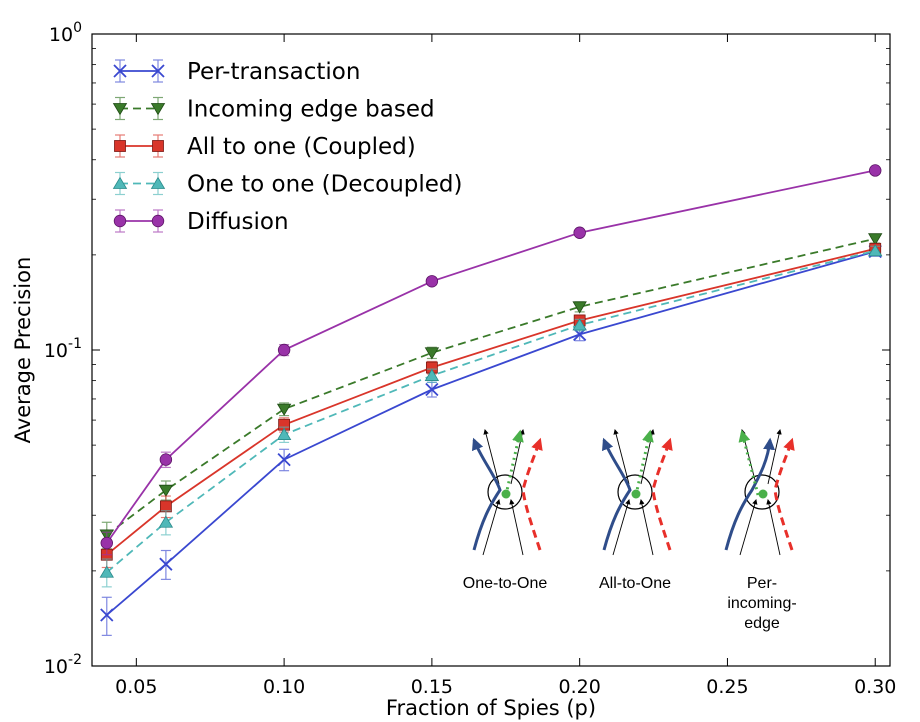 The height and width of the screenshot is (722, 920). I want to click on legend-entry: One to one (Decoupled), so click(287, 185).